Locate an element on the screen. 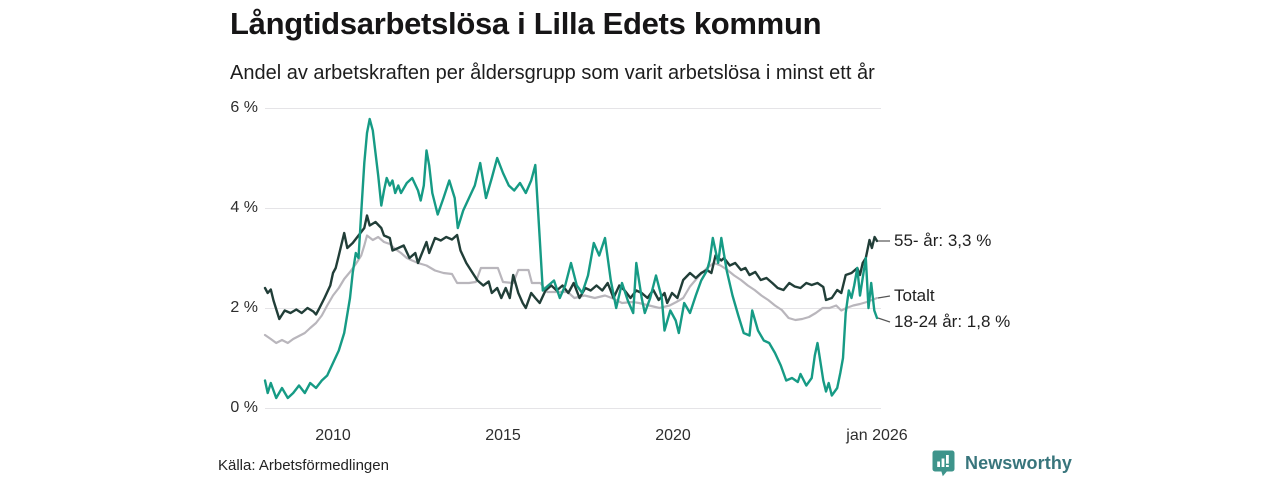 The width and height of the screenshot is (1280, 480). y-tick-label: 0 % is located at coordinates (244, 407).